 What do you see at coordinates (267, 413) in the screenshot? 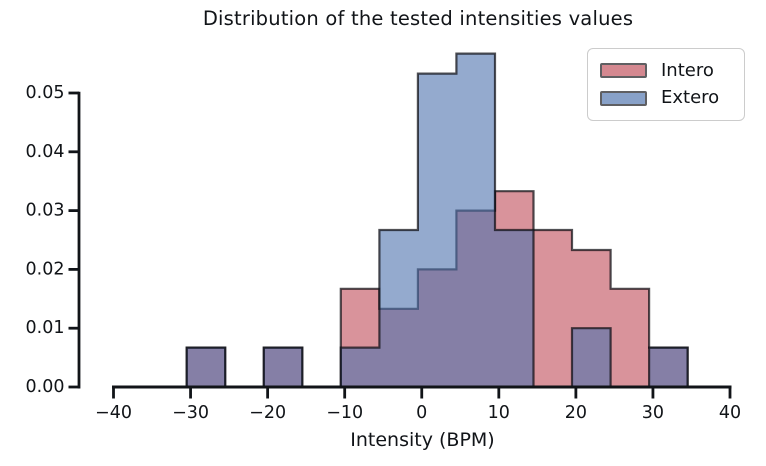
I see `x-tick-label: −20` at bounding box center [267, 413].